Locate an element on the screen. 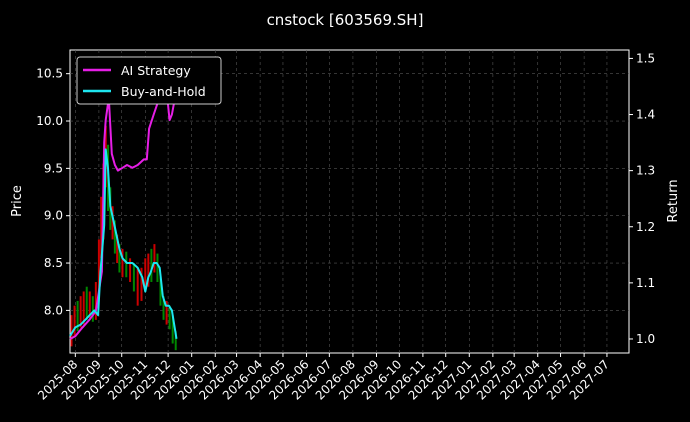 The image size is (690, 422). y-right-tick-label: 1.0 is located at coordinates (645, 339).